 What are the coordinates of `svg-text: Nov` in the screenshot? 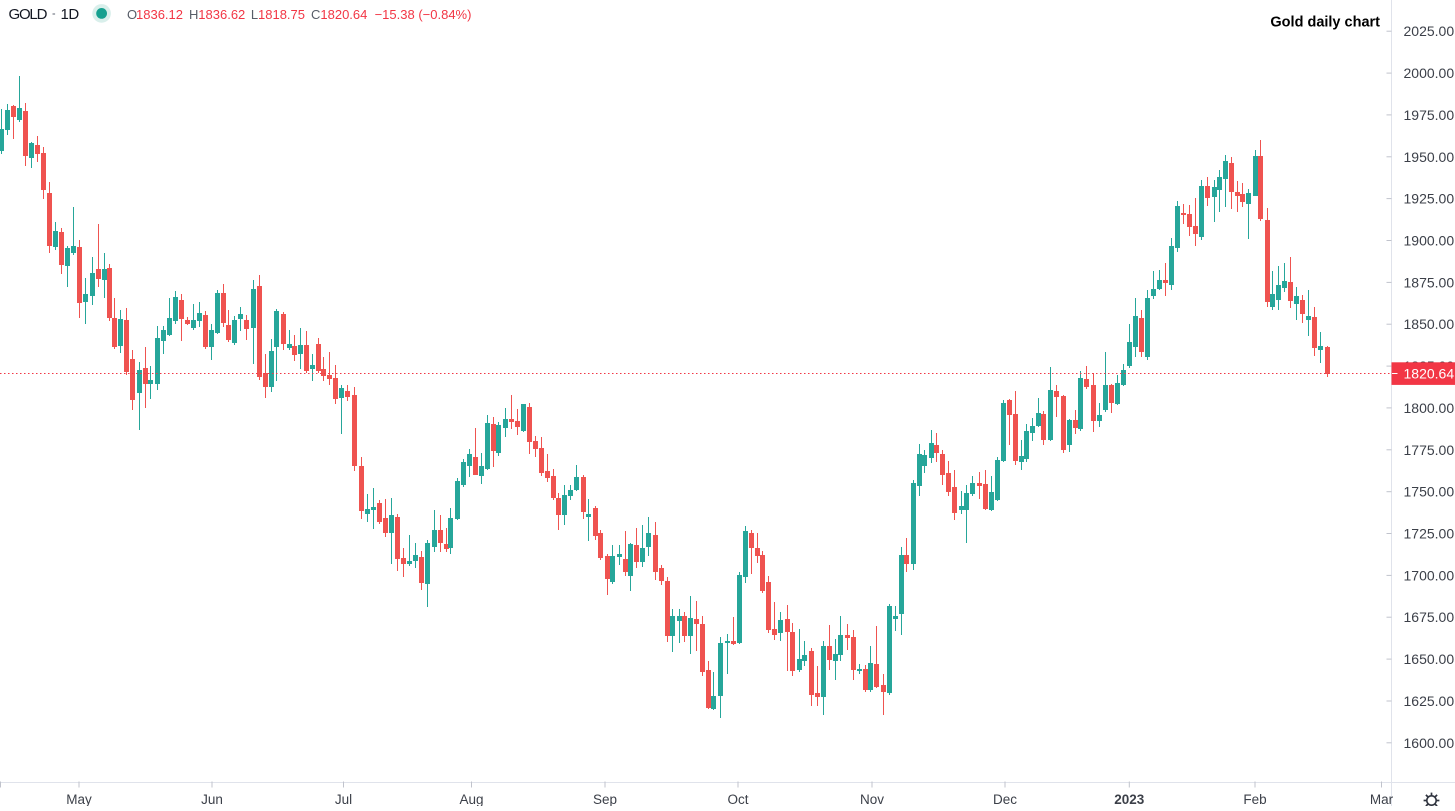 It's located at (872, 799).